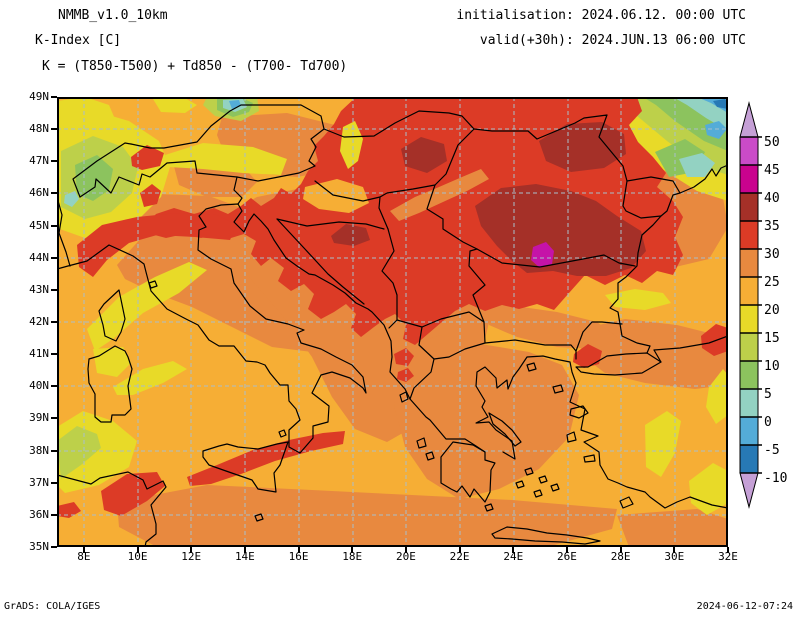 The height and width of the screenshot is (618, 800). What do you see at coordinates (728, 556) in the screenshot?
I see `lon-tick-label: 32E` at bounding box center [728, 556].